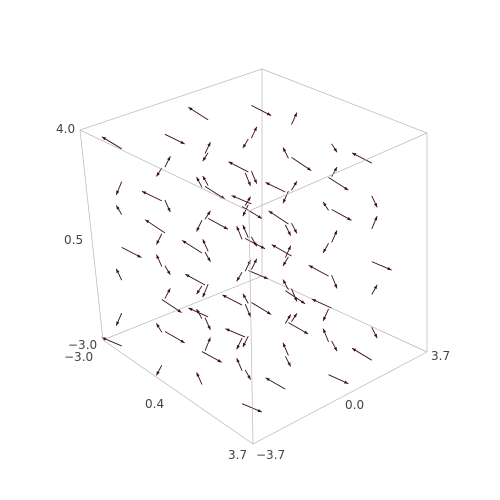 This screenshot has width=500, height=500. I want to click on x-tick-mid: 0.4, so click(154, 404).